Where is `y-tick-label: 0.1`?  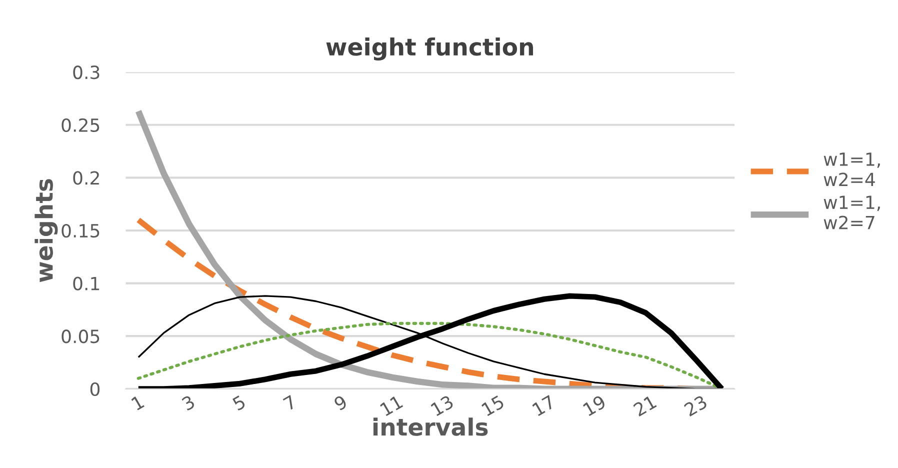
y-tick-label: 0.1 is located at coordinates (86, 283).